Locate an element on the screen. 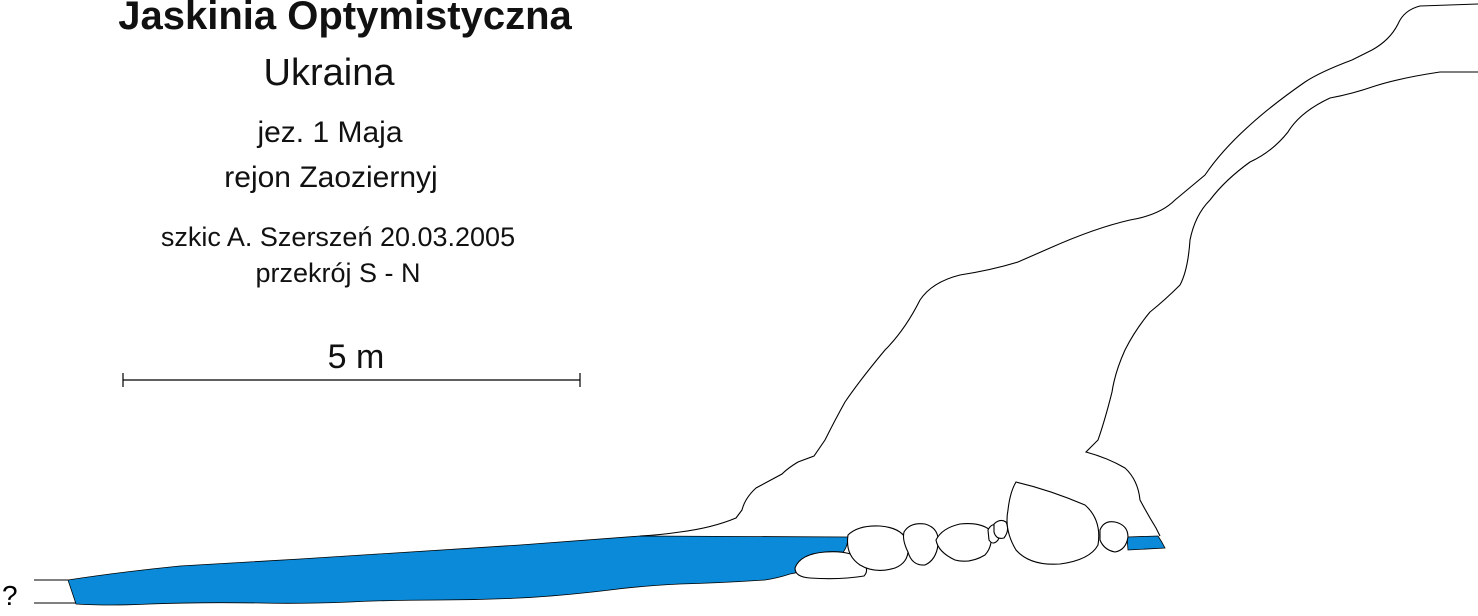 This screenshot has width=1478, height=616. author-date-label: szkic A. Szerszeń 20.03.2005 is located at coordinates (338, 237).